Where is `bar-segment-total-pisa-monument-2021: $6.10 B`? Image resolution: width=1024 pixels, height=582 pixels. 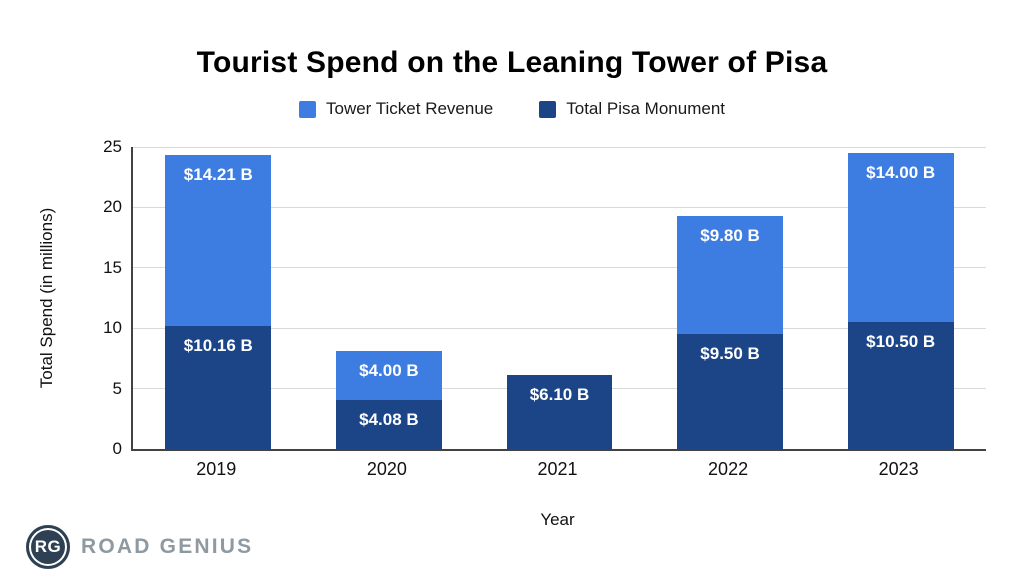 bar-segment-total-pisa-monument-2021: $6.10 B is located at coordinates (559, 412).